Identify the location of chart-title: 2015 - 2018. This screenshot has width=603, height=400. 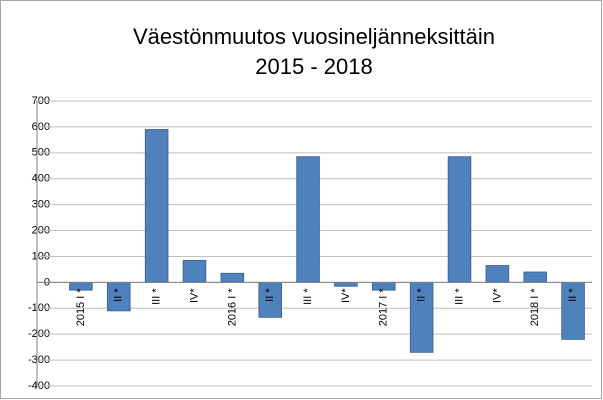
(313, 66).